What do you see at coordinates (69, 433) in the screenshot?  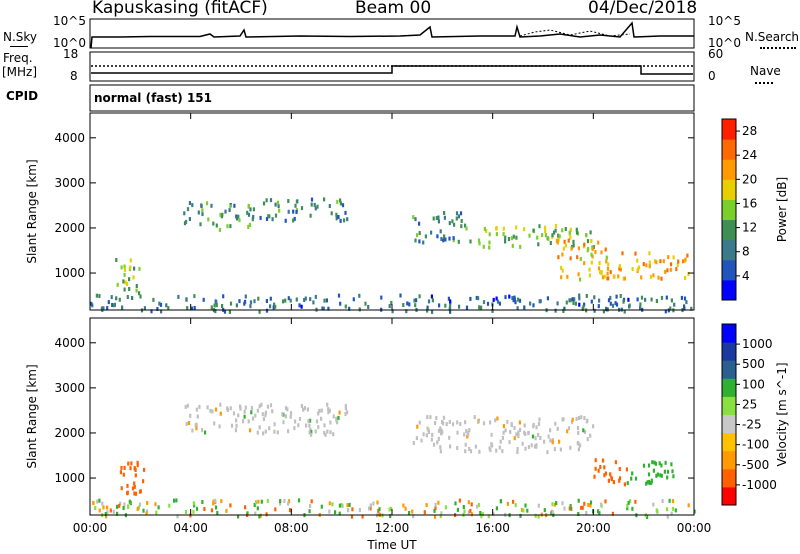 I see `velocity-ytick-label: 2000` at bounding box center [69, 433].